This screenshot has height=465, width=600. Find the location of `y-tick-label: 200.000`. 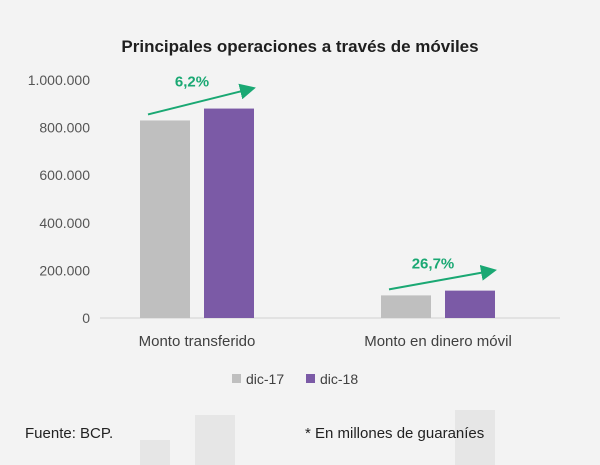

y-tick-label: 200.000 is located at coordinates (64, 270).